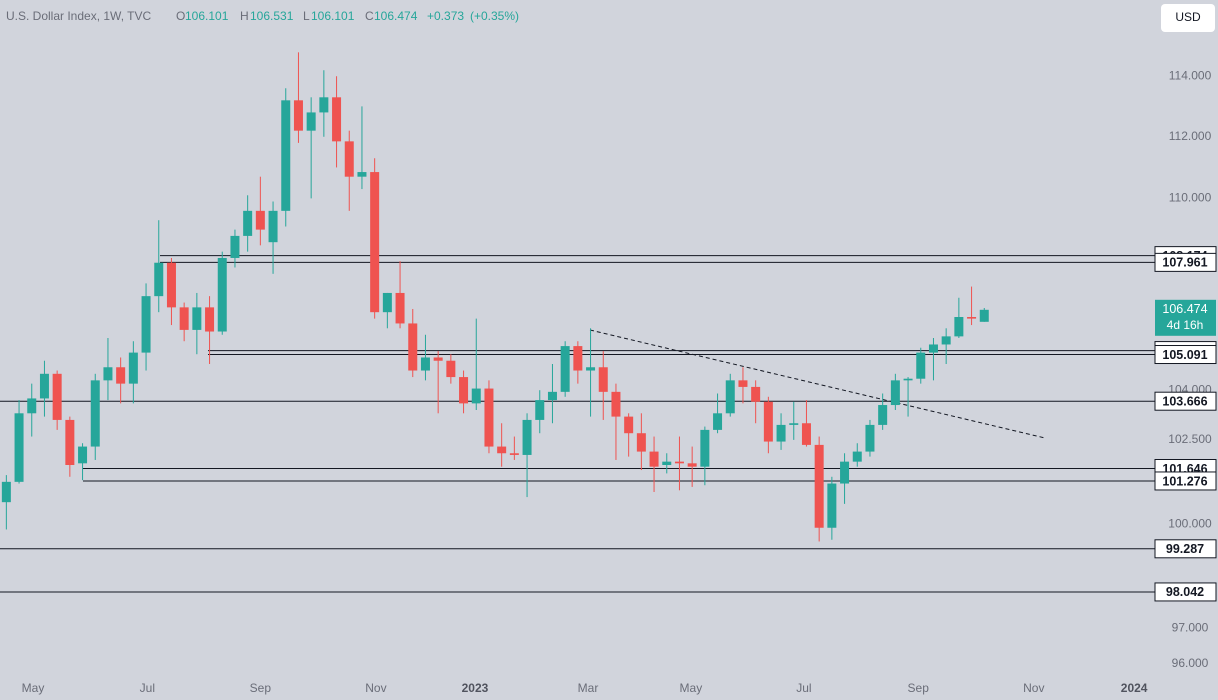 The width and height of the screenshot is (1218, 700). Describe the element at coordinates (1190, 198) in the screenshot. I see `y-tick-label: 110.000` at that location.